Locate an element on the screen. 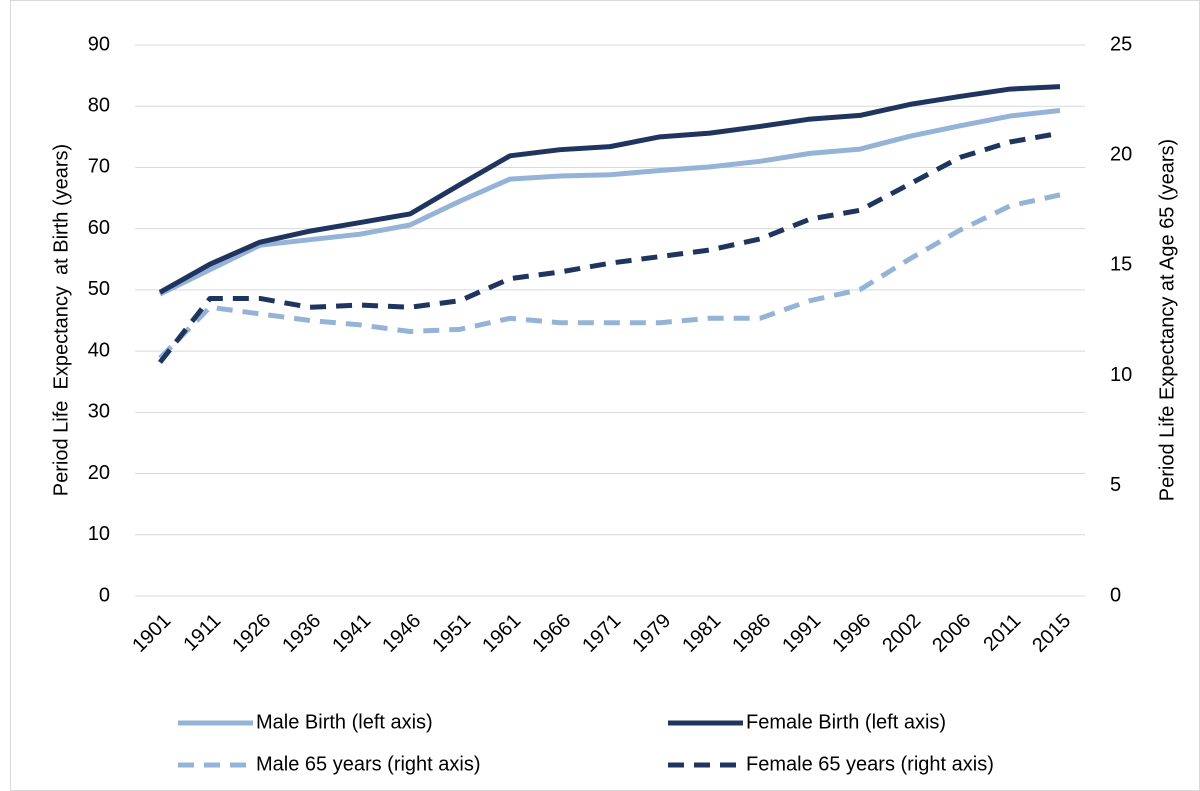 This screenshot has height=791, width=1200. legend-label: Male 65 years (right axis) is located at coordinates (368, 764).